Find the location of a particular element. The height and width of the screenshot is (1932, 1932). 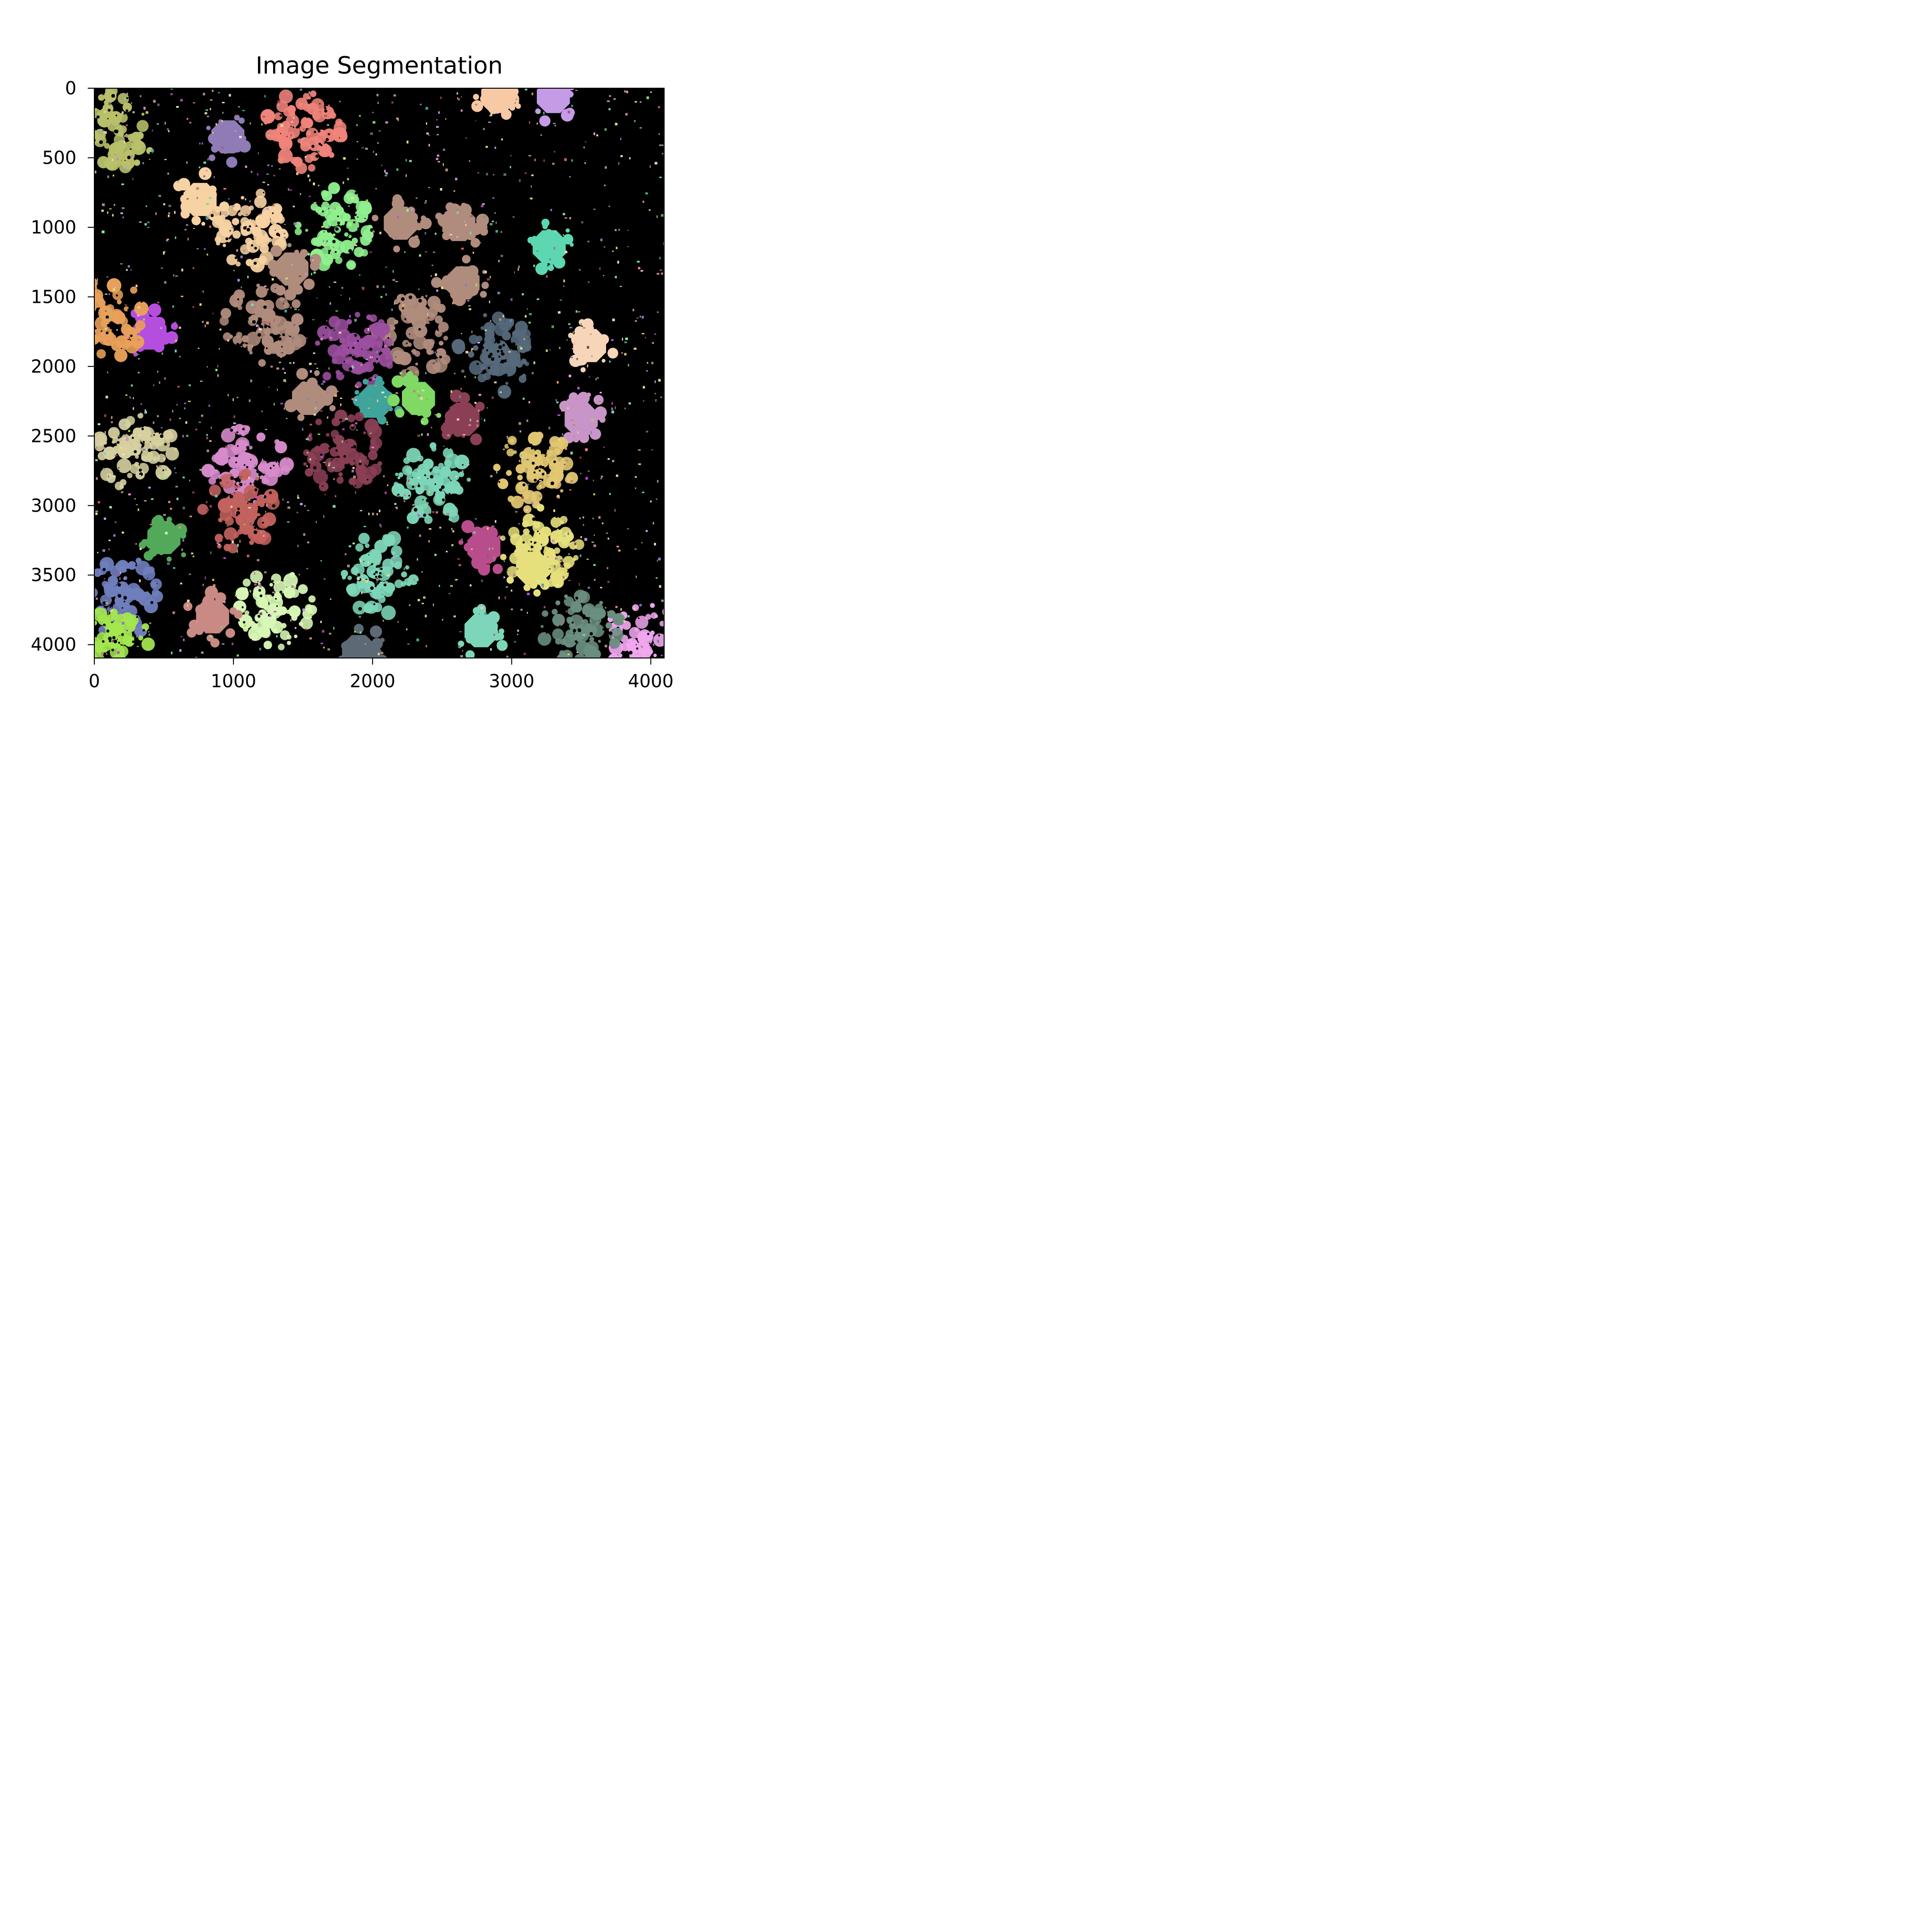

segment-region is located at coordinates (553, 100).